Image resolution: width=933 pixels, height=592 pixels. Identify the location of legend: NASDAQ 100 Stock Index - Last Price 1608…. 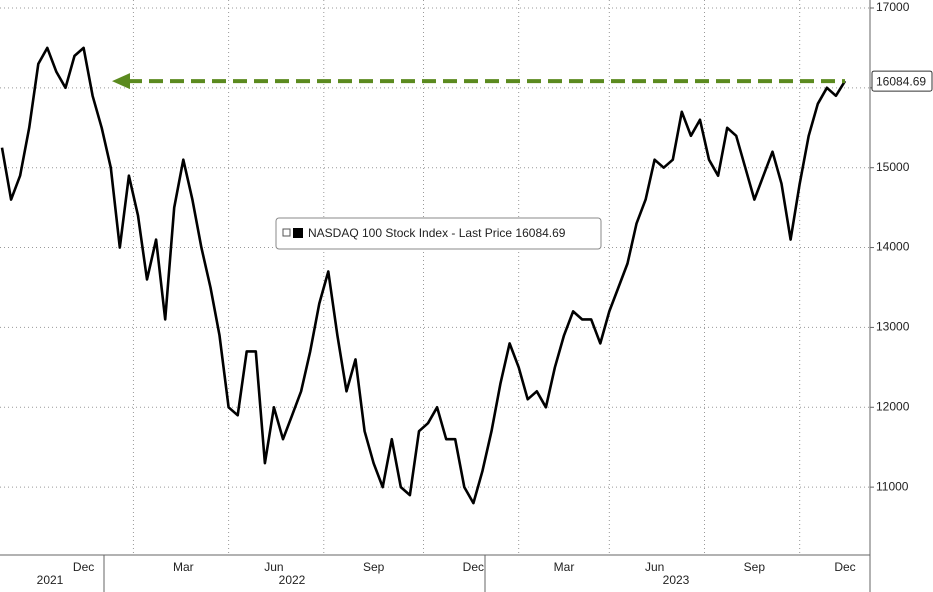
(438, 233).